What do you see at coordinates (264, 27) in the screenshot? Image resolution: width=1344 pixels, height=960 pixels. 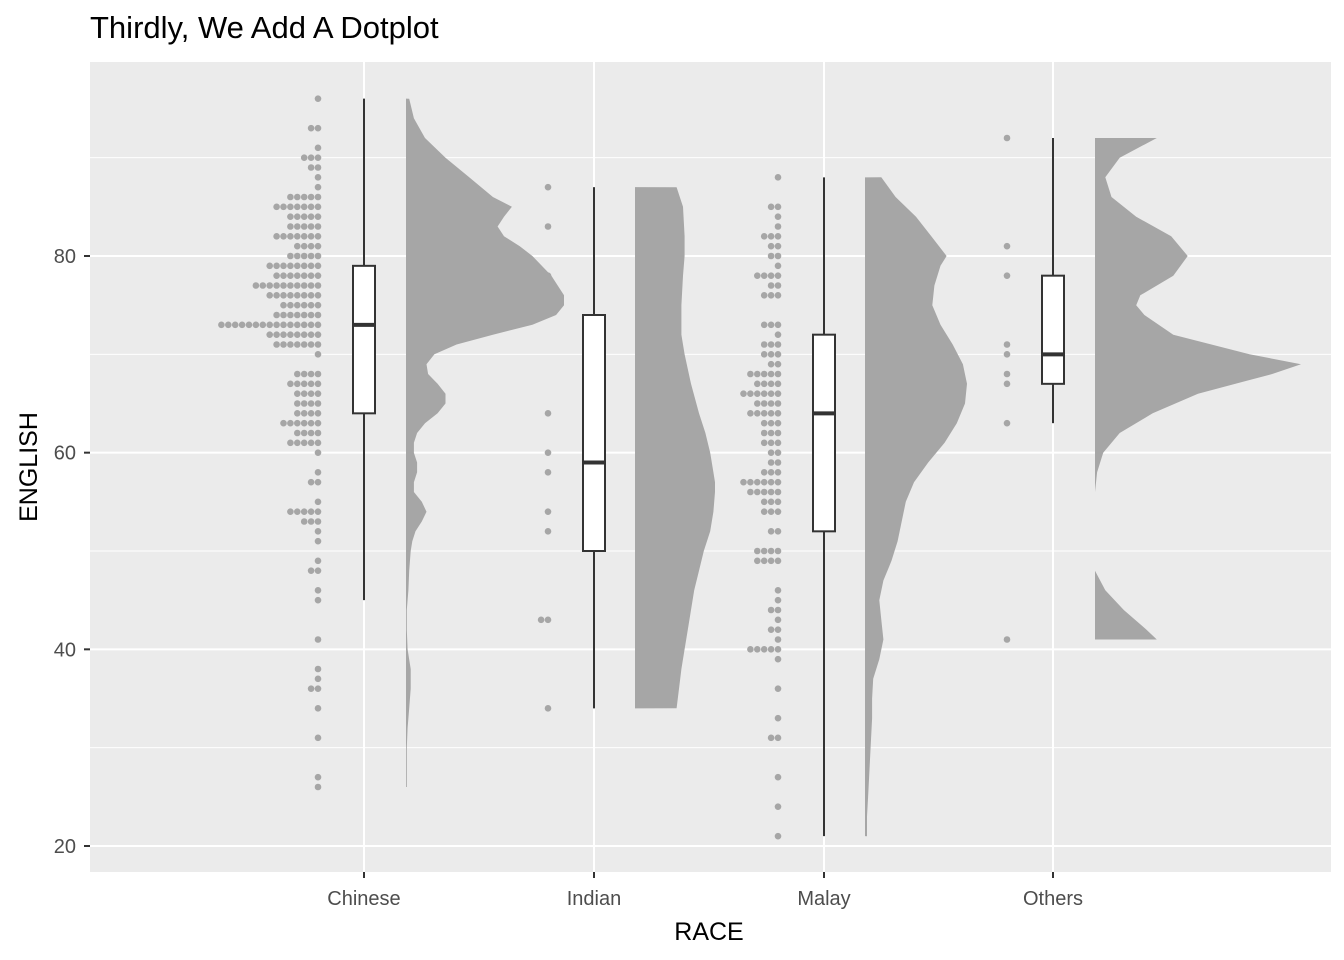 I see `chart-title: Thirdly, We Add A Dotplot` at bounding box center [264, 27].